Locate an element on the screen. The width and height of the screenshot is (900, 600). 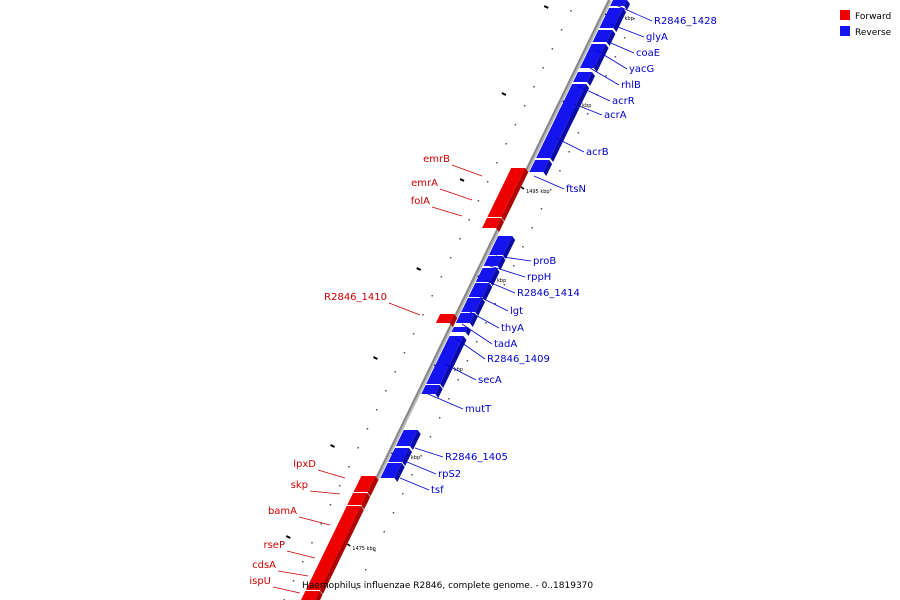
reverse-gene-label: R2846_1428 is located at coordinates (685, 21).